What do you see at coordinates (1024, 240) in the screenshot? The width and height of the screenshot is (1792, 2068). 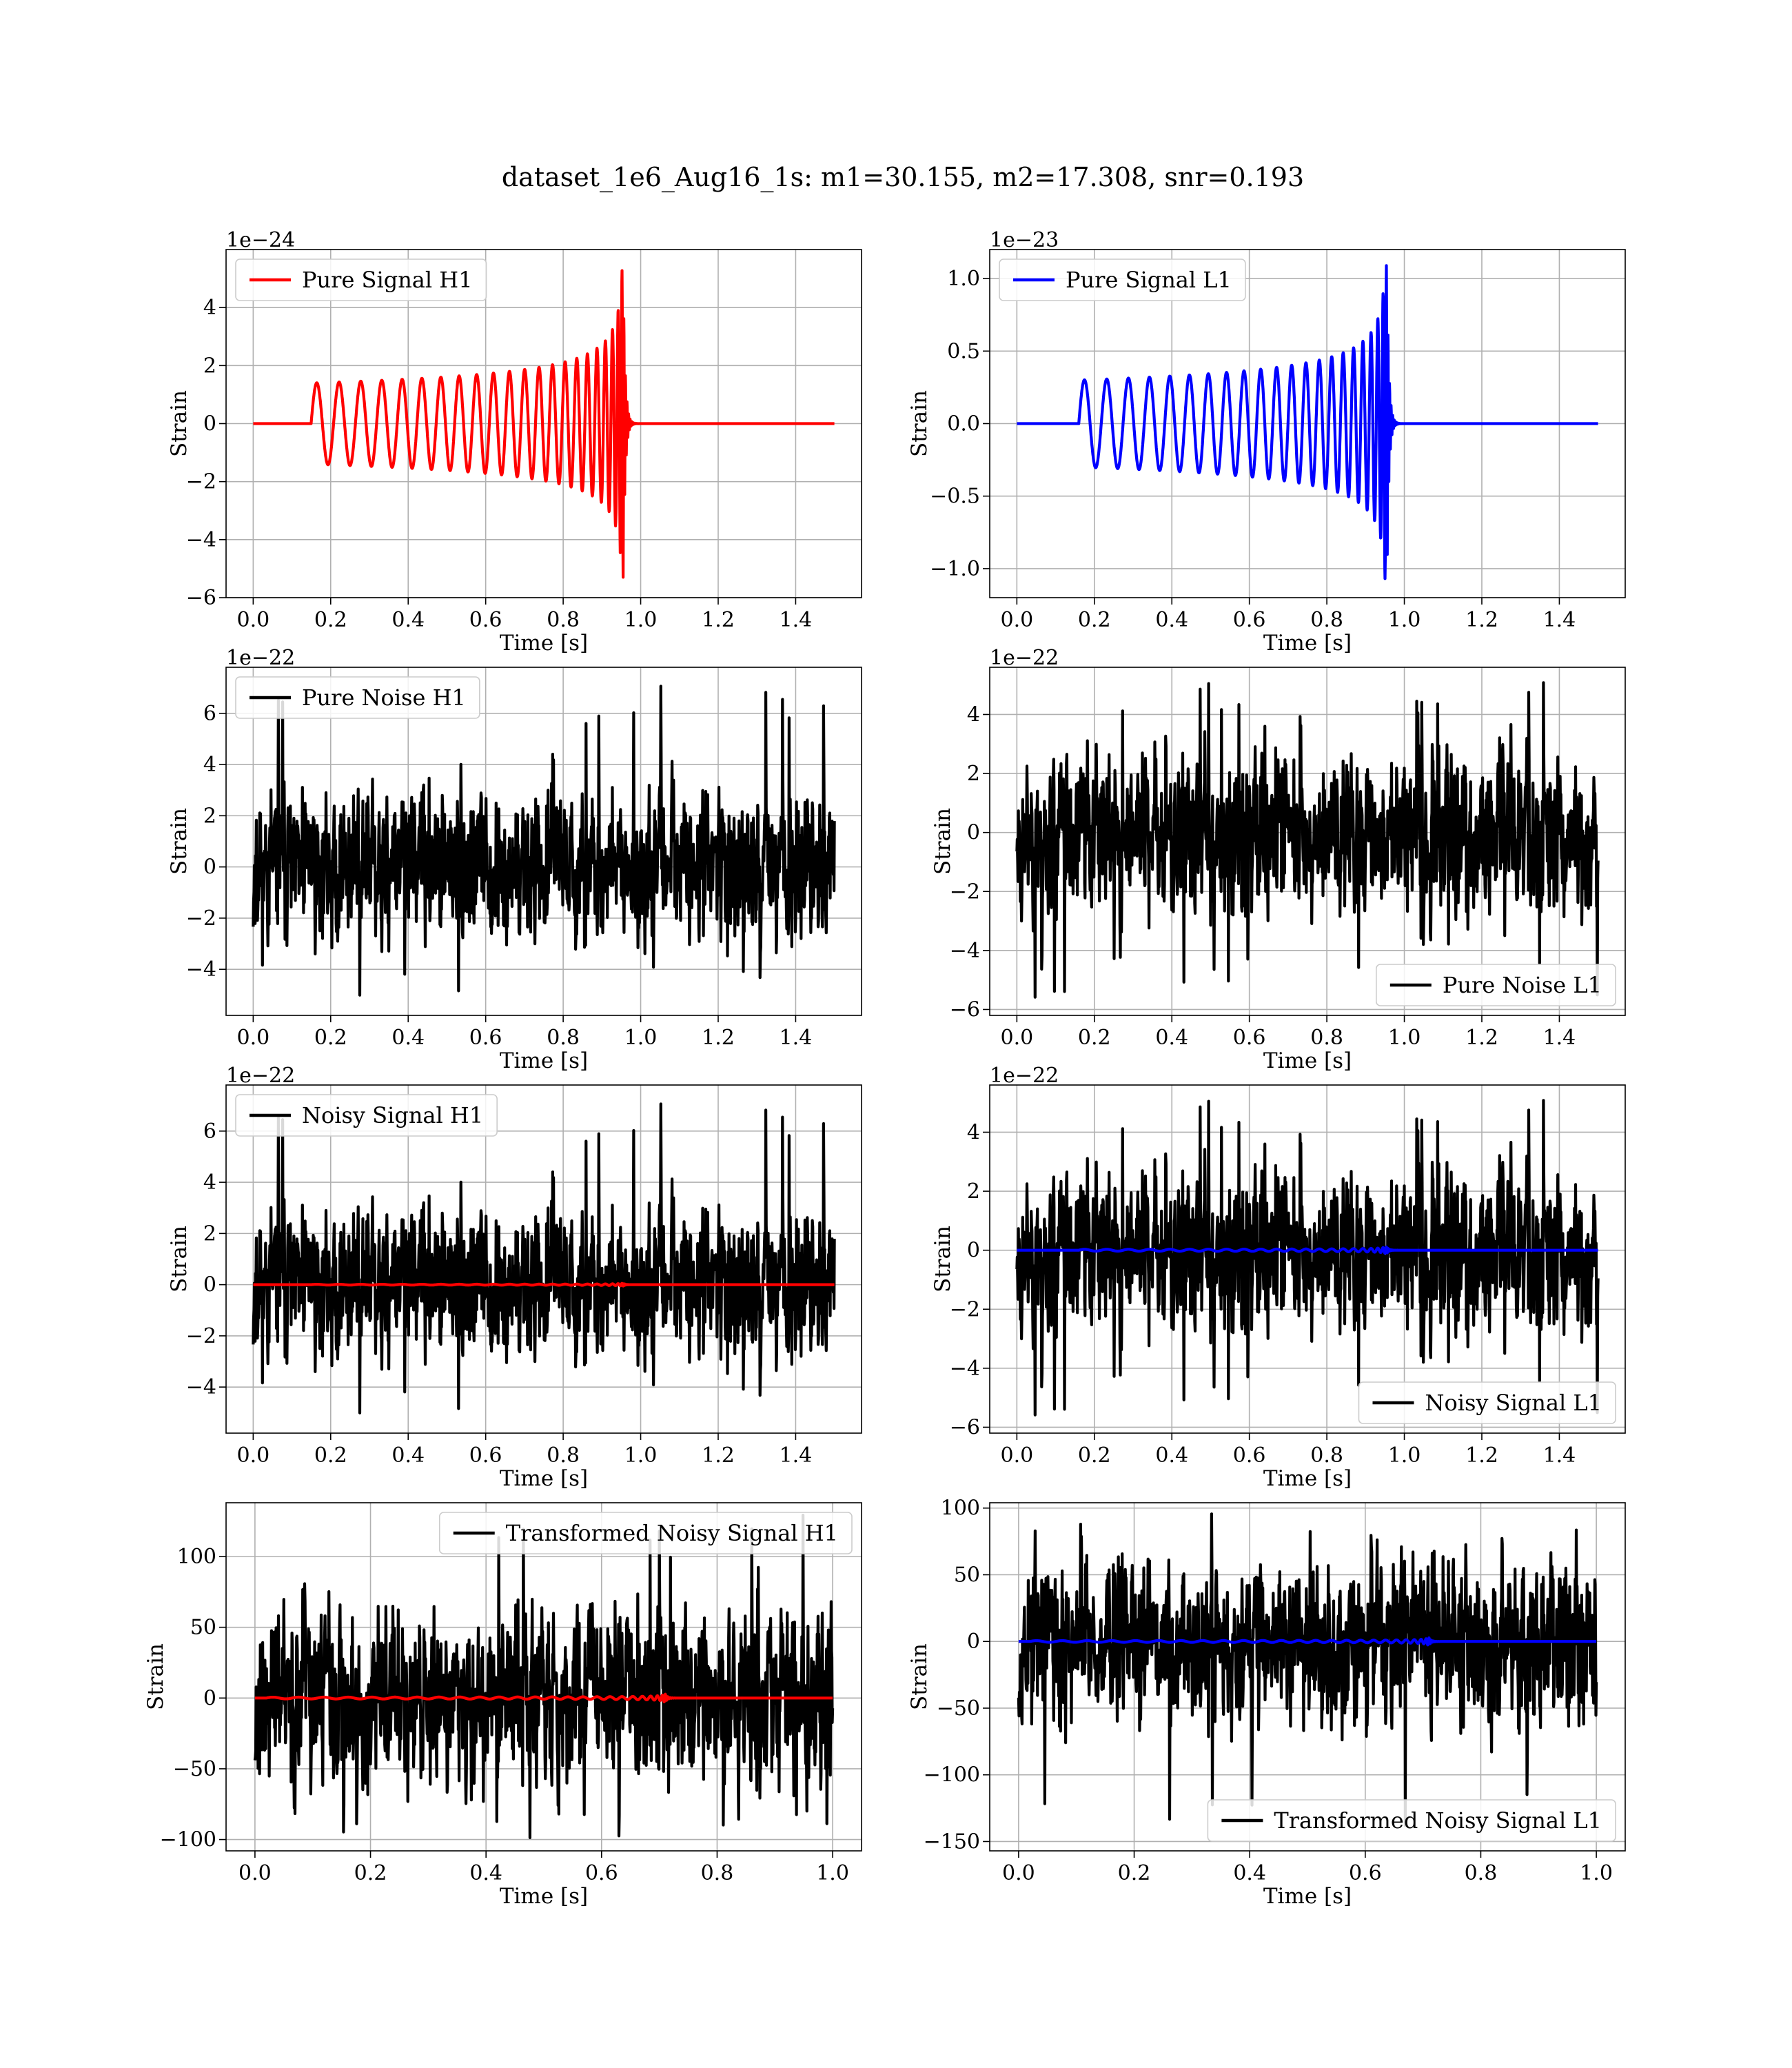 I see `y-offset-label: 1e−23` at bounding box center [1024, 240].